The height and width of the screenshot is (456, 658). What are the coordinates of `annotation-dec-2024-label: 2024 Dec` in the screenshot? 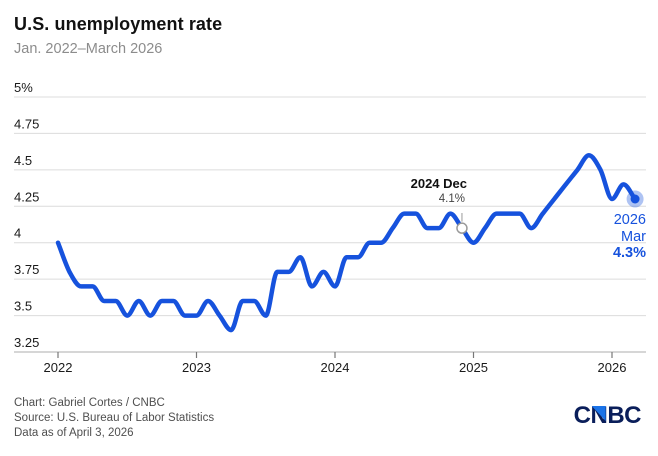 It's located at (438, 183).